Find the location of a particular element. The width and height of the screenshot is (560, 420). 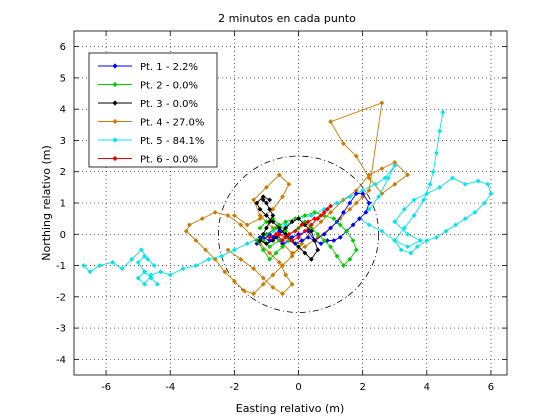

legend-item-2: Pt. 2 - 0.0% is located at coordinates (148, 86).